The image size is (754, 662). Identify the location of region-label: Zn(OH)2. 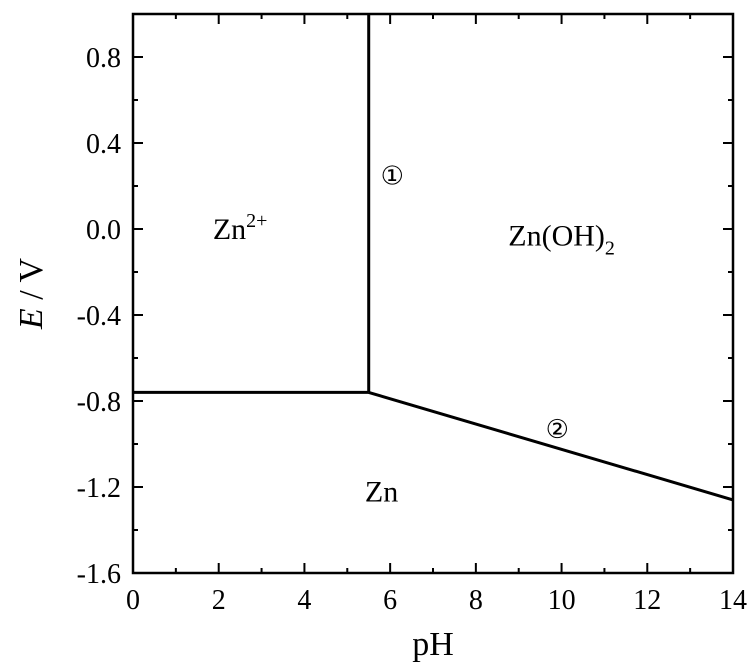
(561, 239).